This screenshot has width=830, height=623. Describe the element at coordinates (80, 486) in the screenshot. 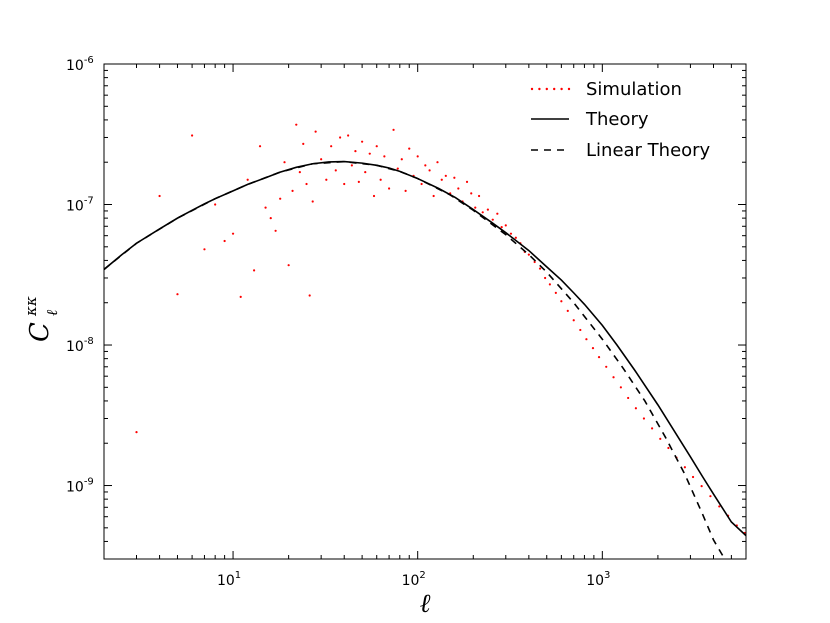

I see `y-tick-label: 10⁻⁹` at that location.